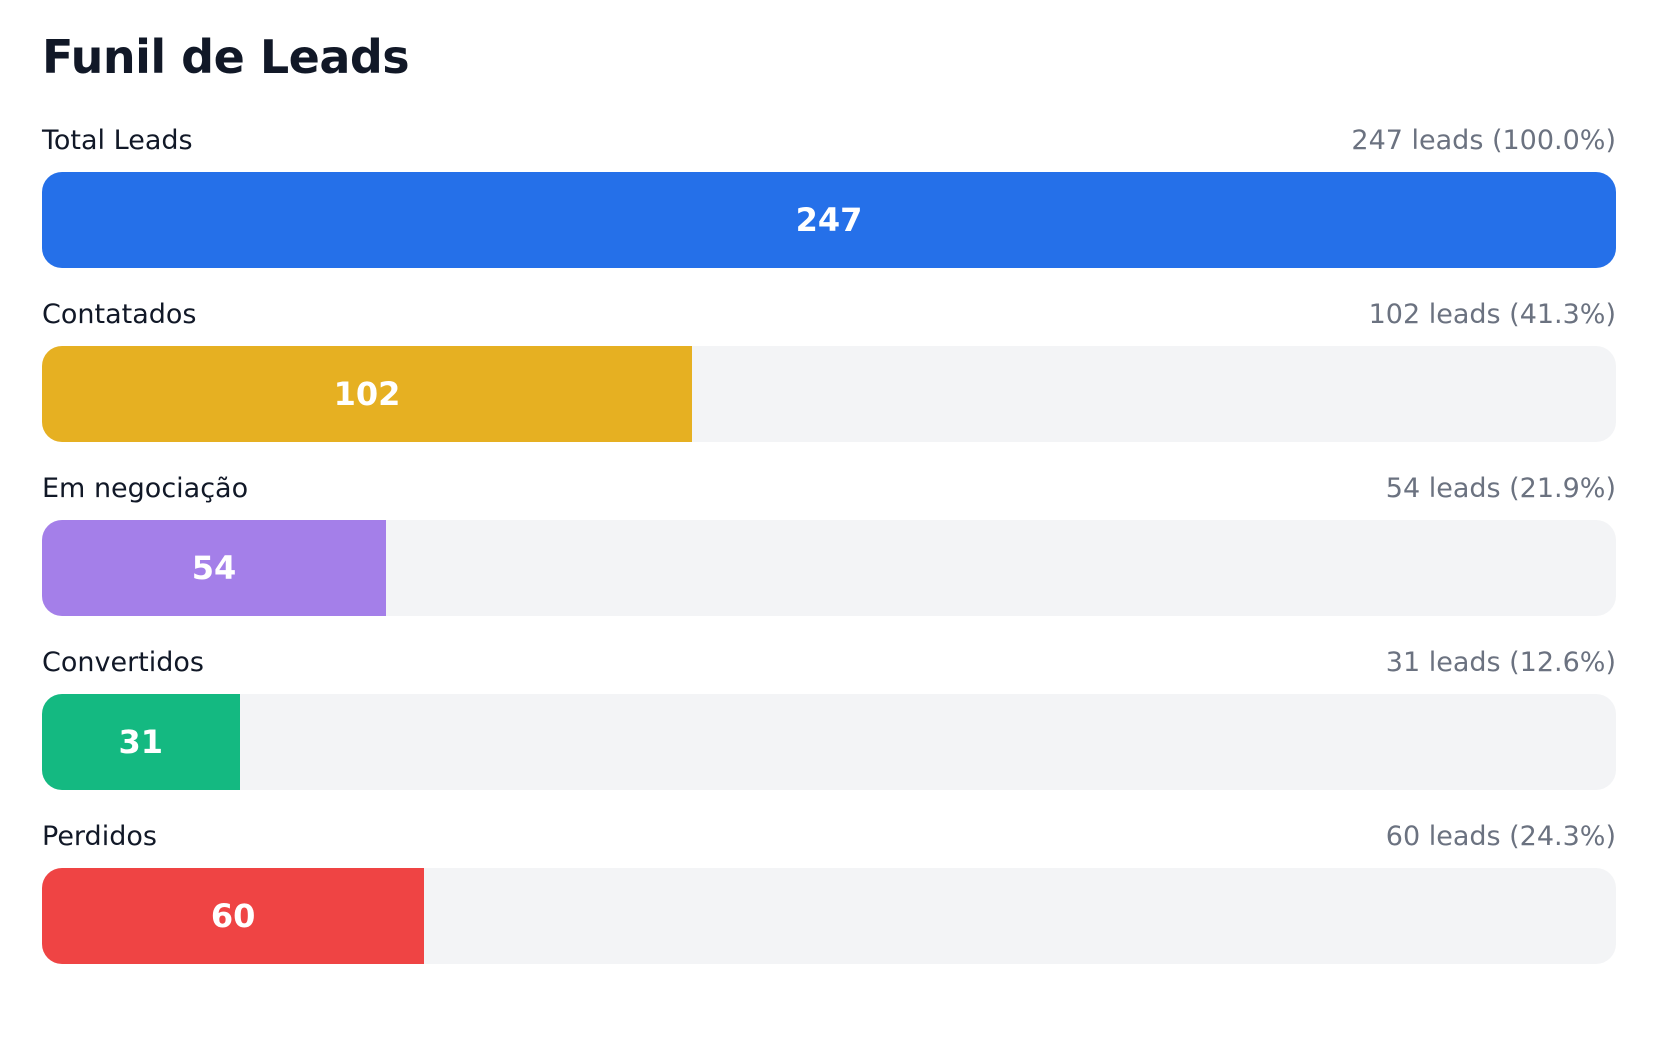 The height and width of the screenshot is (1064, 1658). I want to click on category-label: Contatados, so click(119, 314).